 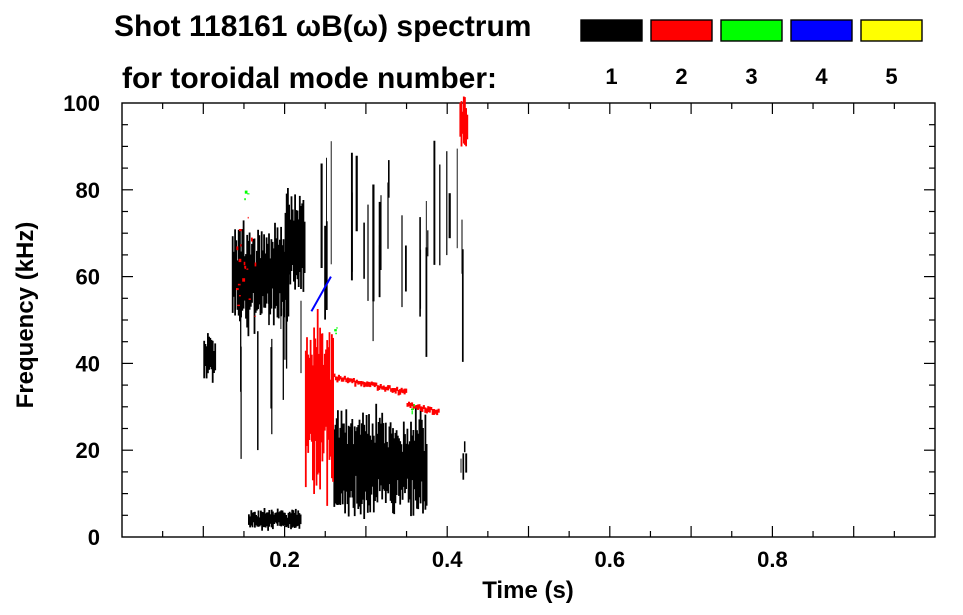 What do you see at coordinates (319, 407) in the screenshot?
I see `mode-2-region` at bounding box center [319, 407].